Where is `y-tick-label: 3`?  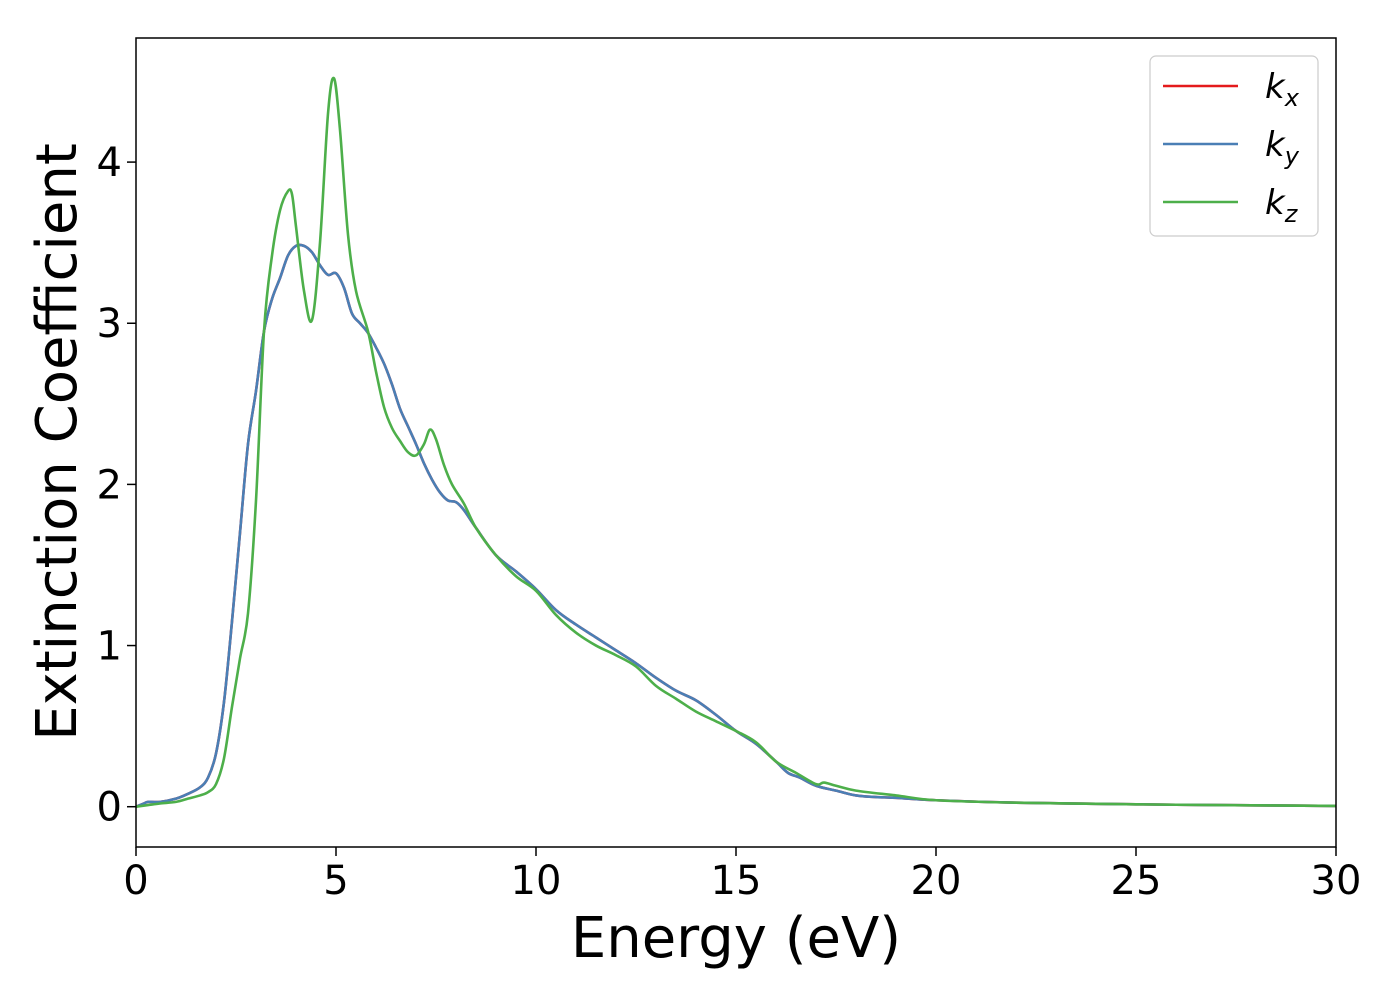 y-tick-label: 3 is located at coordinates (109, 324).